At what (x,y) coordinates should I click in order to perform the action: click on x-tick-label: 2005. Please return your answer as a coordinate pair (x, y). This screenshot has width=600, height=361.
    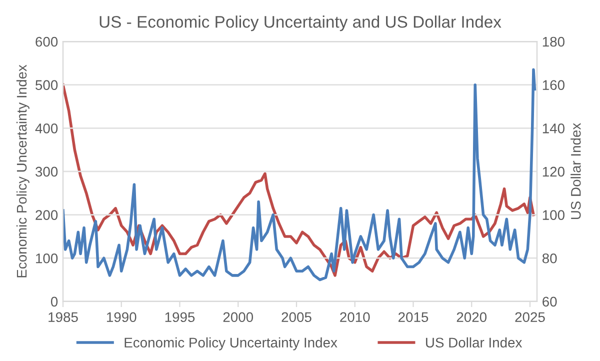
    Looking at the image, I should click on (297, 317).